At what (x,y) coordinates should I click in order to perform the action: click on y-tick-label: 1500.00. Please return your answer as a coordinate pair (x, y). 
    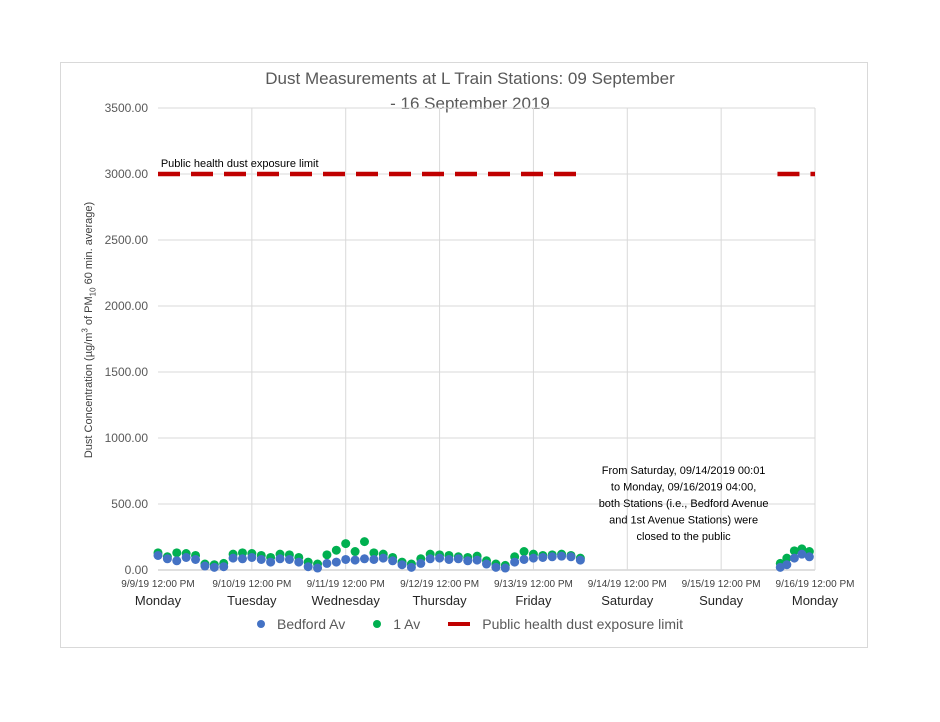
    Looking at the image, I should click on (127, 372).